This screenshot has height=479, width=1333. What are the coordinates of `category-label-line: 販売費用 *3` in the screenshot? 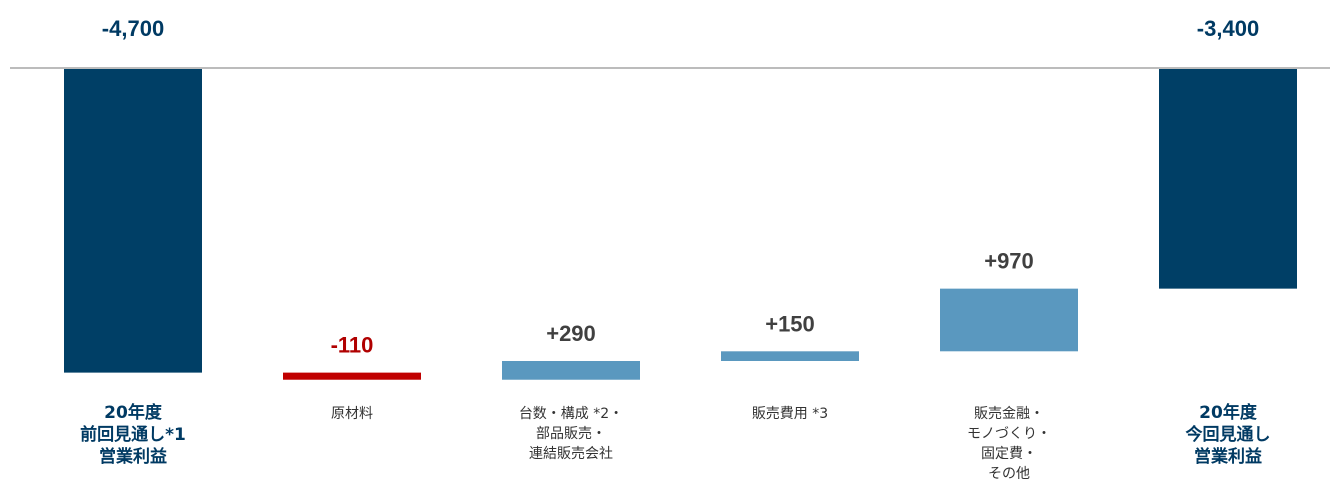 It's located at (790, 414).